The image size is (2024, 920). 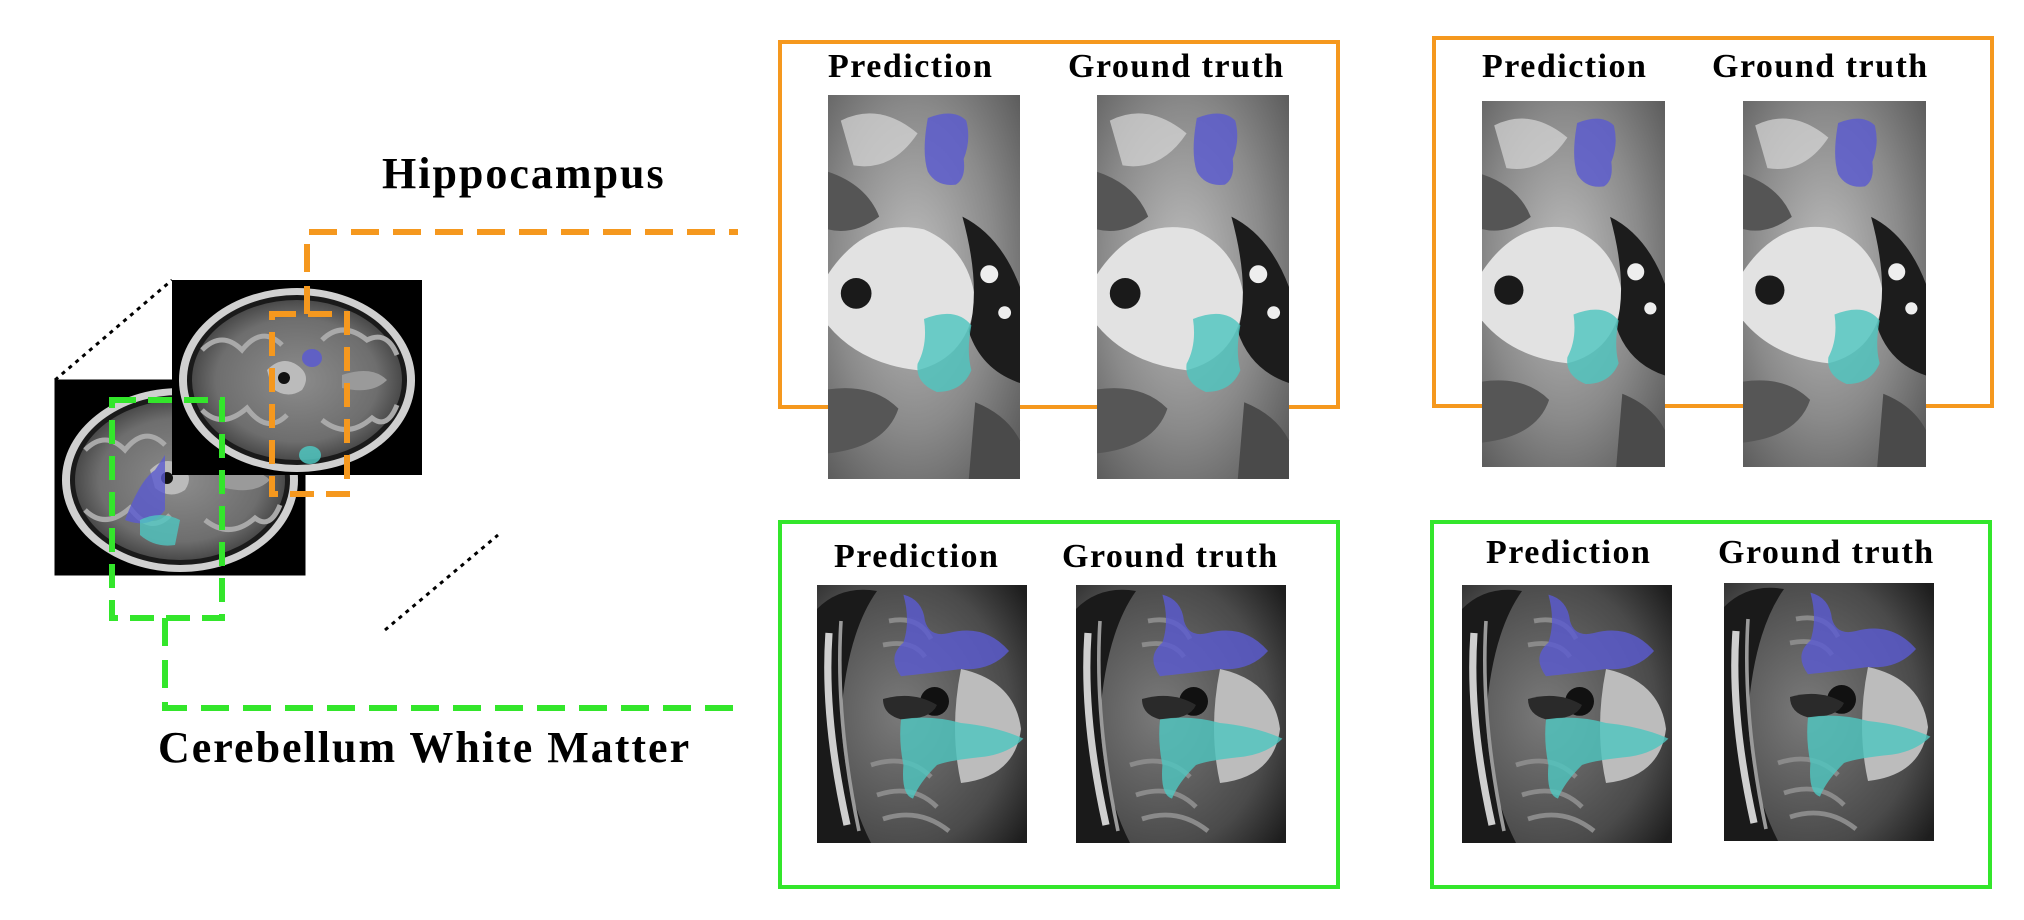 I want to click on cb-p1-ground-truth-image, so click(x=1181, y=714).